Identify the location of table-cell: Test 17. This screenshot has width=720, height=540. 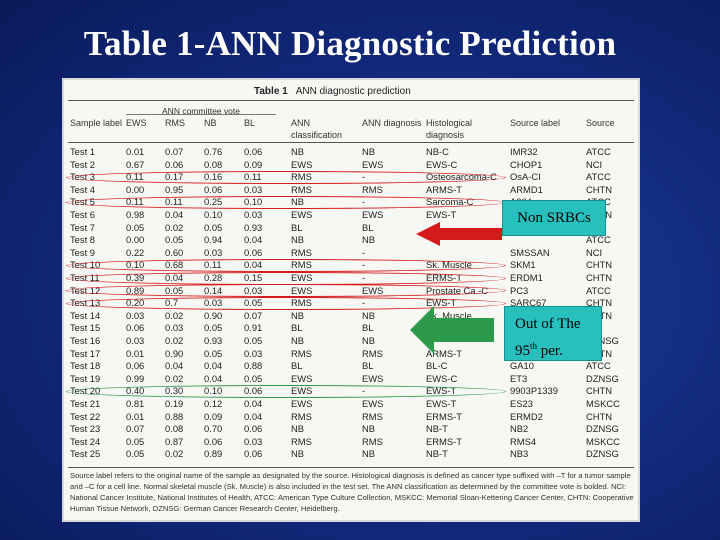
(85, 353).